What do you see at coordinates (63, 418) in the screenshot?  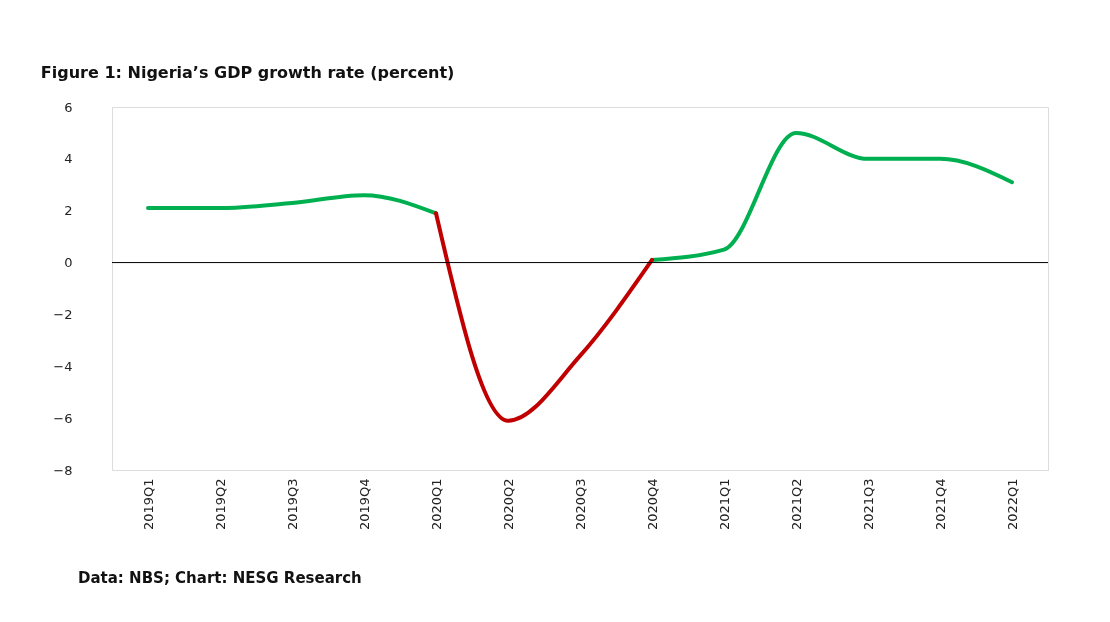 I see `y-tick-label: −6` at bounding box center [63, 418].